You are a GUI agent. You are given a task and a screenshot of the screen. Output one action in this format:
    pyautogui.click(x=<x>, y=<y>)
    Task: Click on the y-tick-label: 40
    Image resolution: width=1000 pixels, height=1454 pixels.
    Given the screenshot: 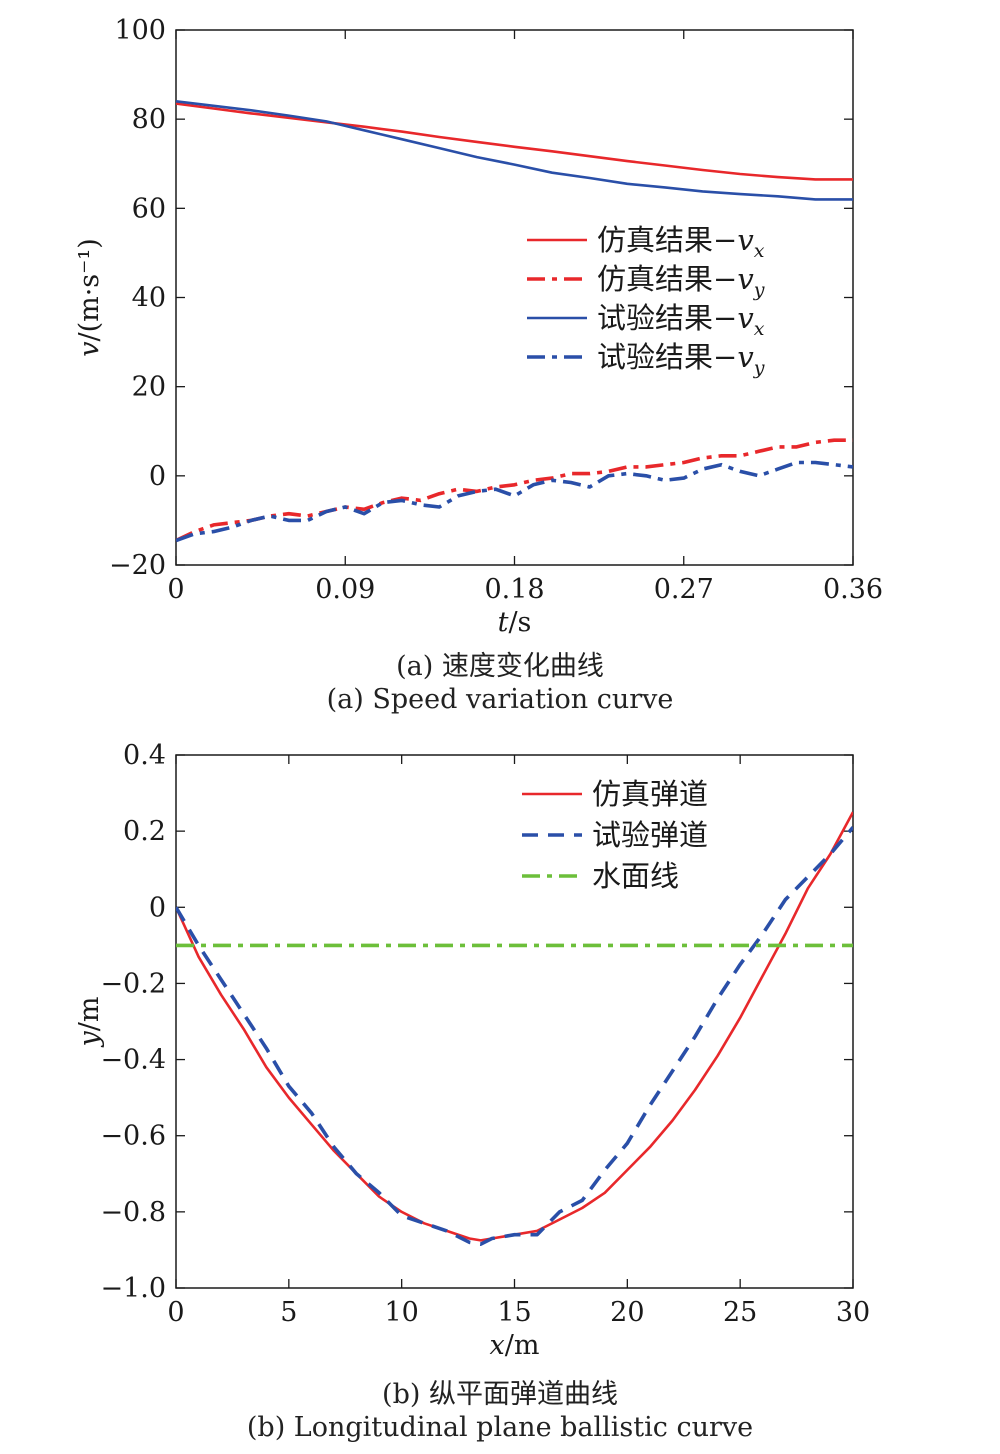 What is the action you would take?
    pyautogui.click(x=149, y=298)
    